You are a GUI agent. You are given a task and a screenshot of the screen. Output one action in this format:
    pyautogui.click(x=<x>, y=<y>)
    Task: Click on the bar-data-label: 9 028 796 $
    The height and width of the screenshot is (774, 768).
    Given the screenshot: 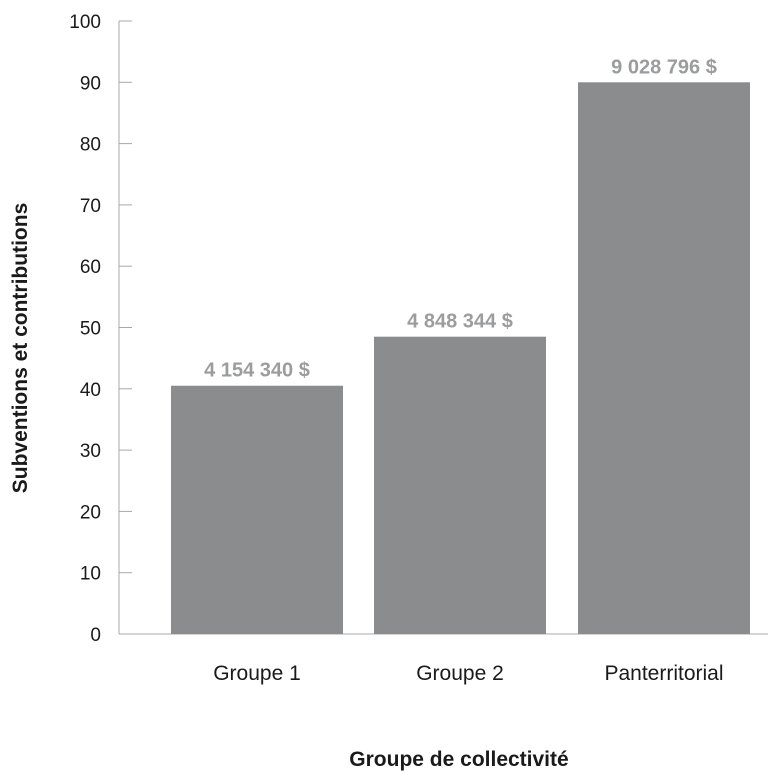 What is the action you would take?
    pyautogui.click(x=664, y=67)
    